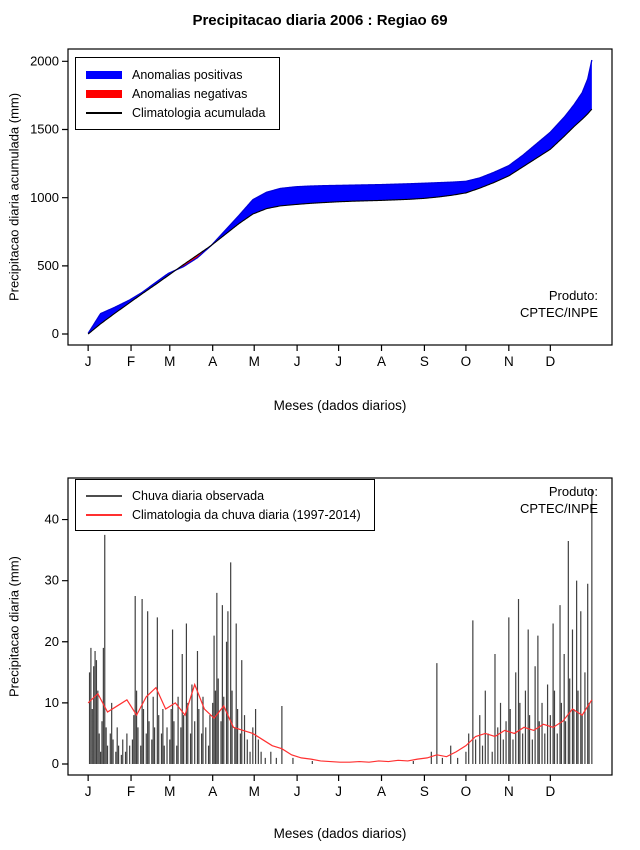 Image resolution: width=640 pixels, height=850 pixels. I want to click on legend-item-observed-daily-rain: Chuva diaria observada, so click(223, 495).